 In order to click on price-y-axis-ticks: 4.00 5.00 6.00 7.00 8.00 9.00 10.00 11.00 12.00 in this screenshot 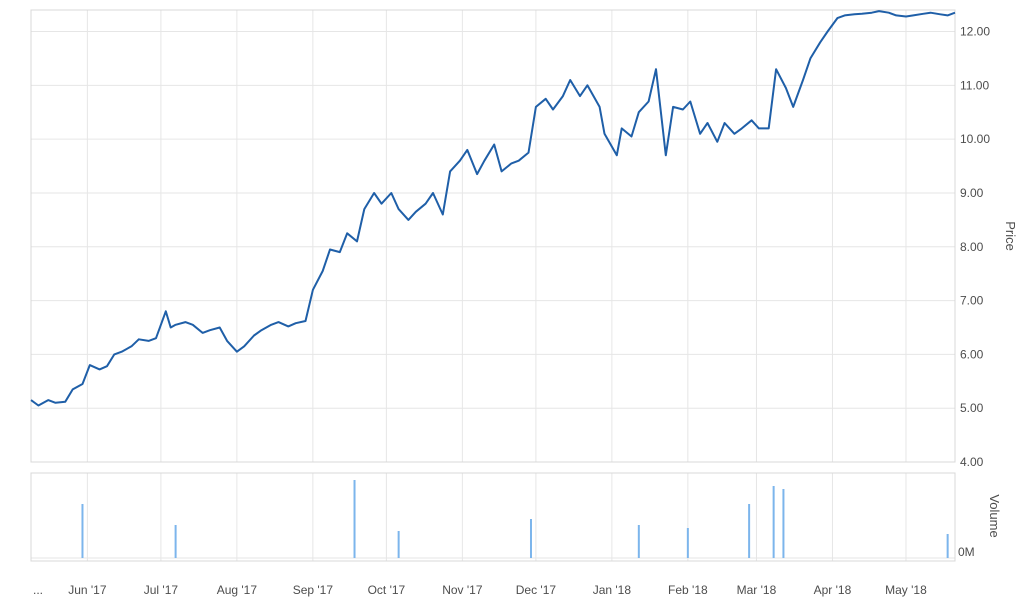, I will do `click(975, 247)`.